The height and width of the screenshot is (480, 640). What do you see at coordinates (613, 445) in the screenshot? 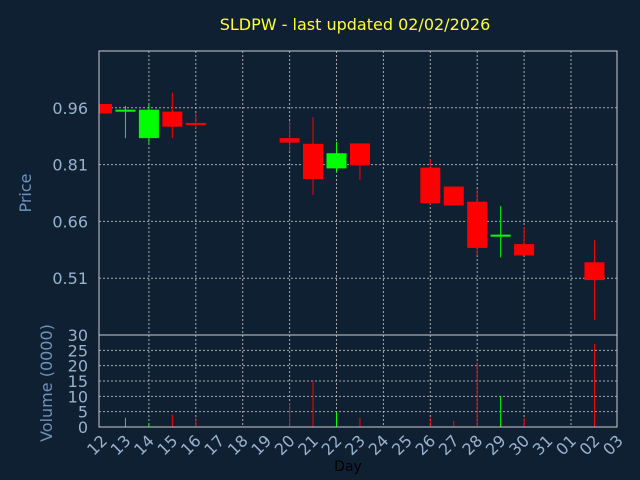
I see `x-tick-label: 03` at bounding box center [613, 445].